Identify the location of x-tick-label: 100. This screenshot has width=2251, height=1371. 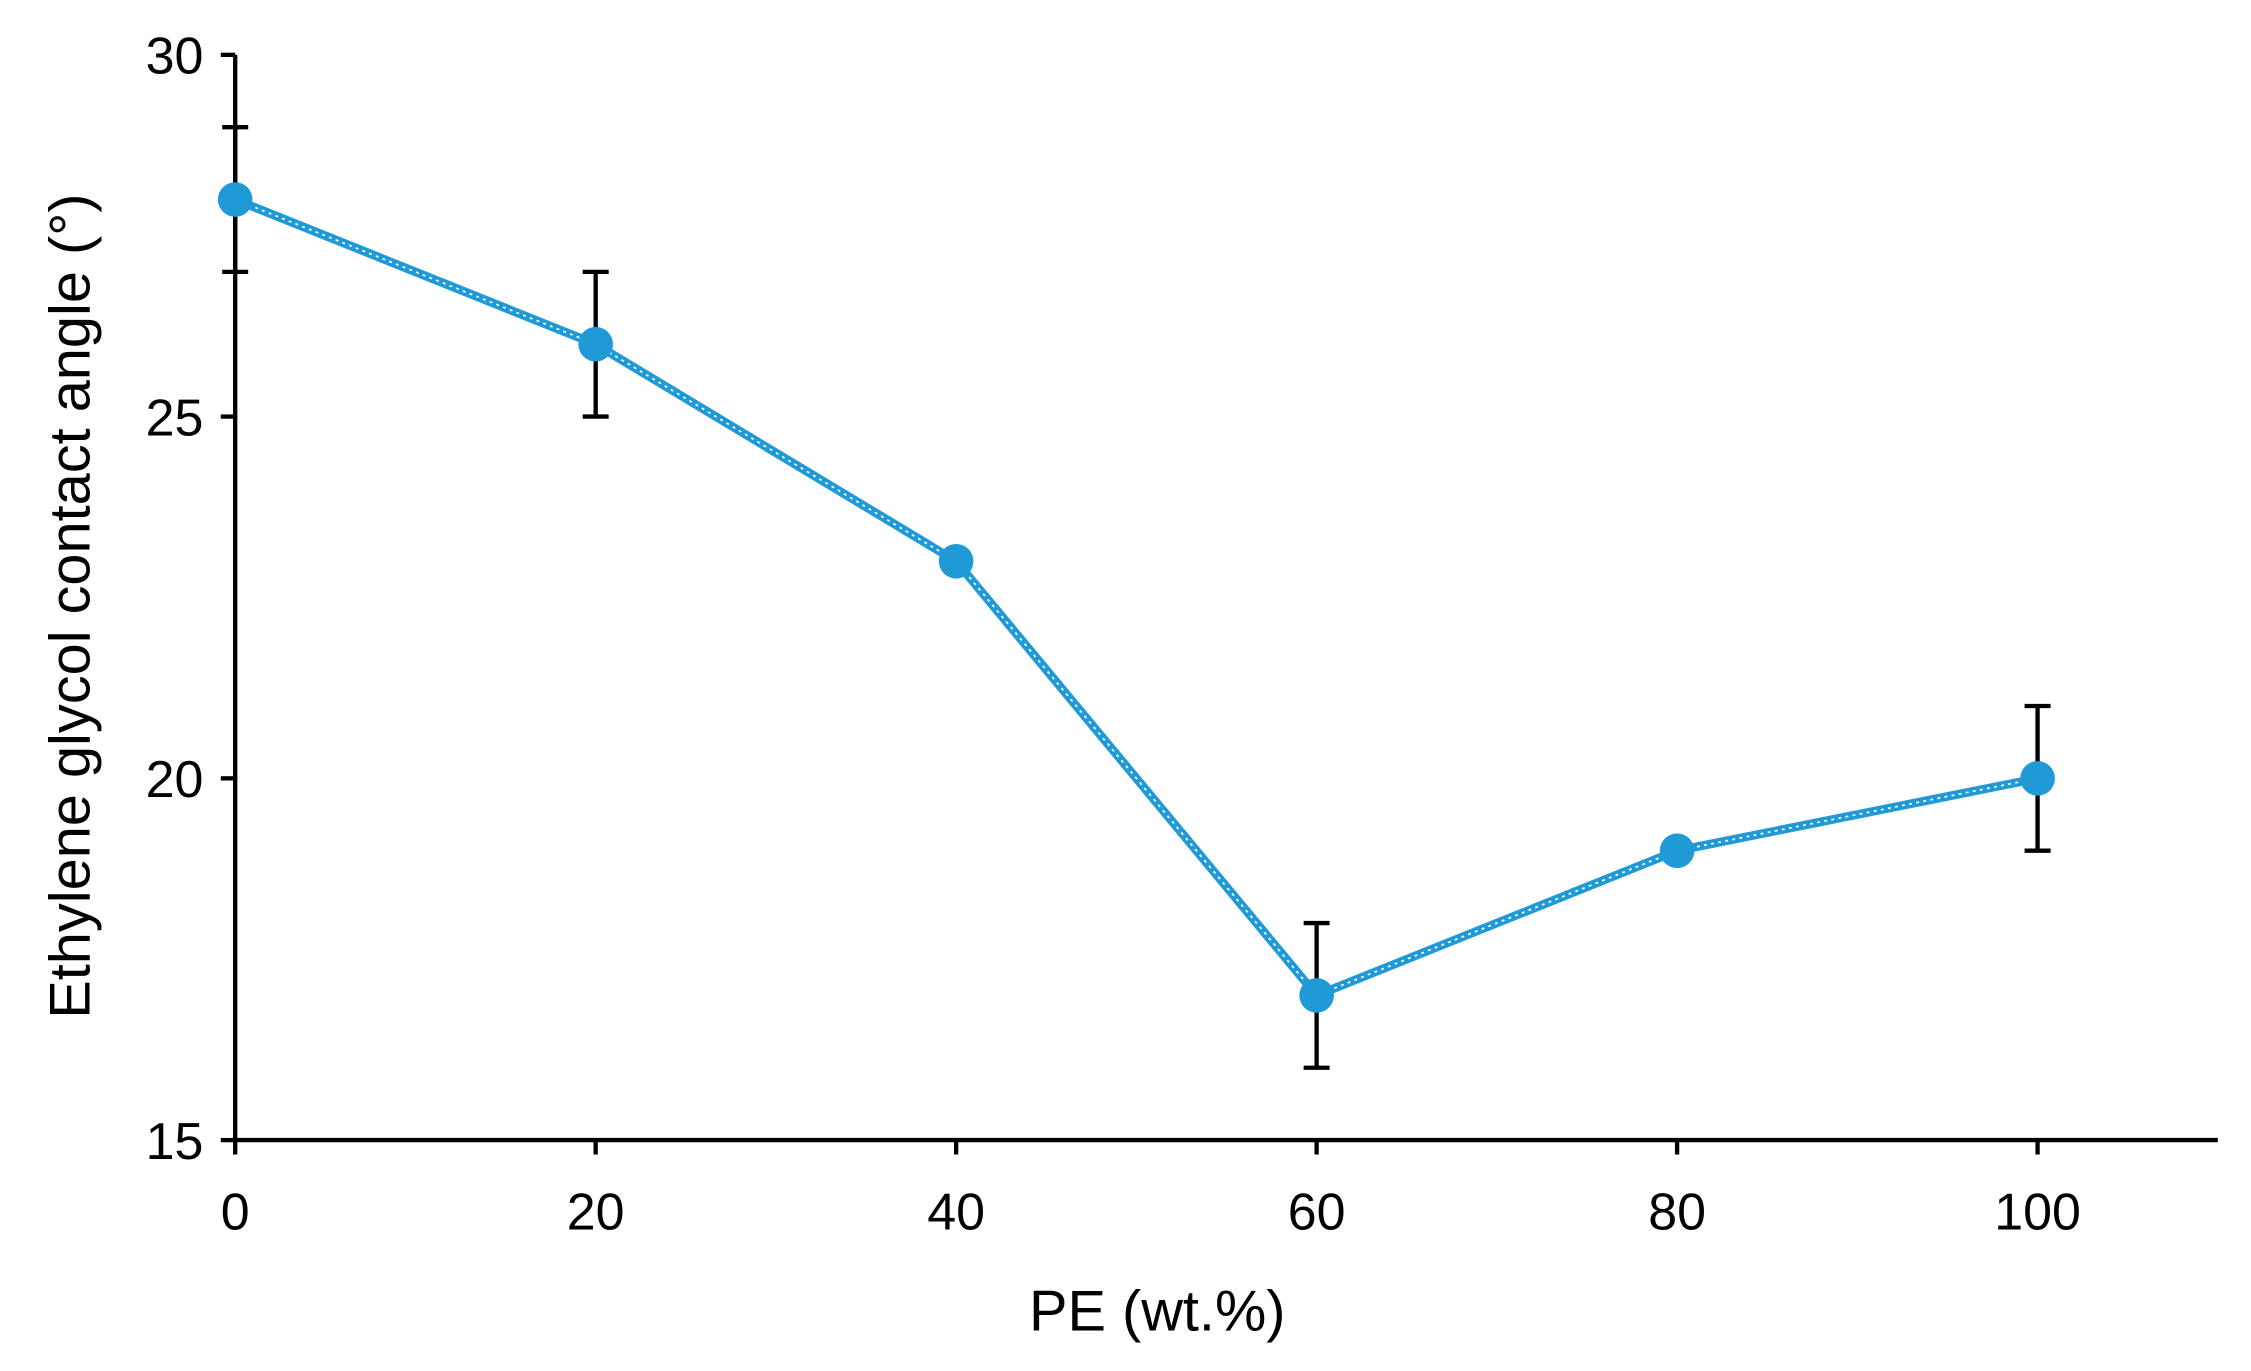
(2037, 1213).